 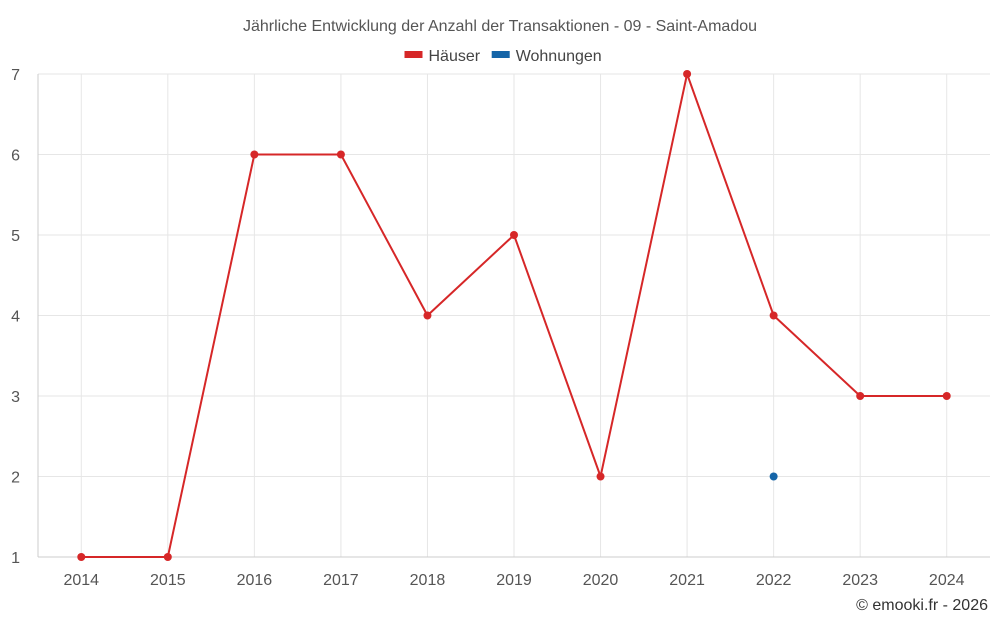 I want to click on x-tick-label: 2024, so click(x=947, y=580).